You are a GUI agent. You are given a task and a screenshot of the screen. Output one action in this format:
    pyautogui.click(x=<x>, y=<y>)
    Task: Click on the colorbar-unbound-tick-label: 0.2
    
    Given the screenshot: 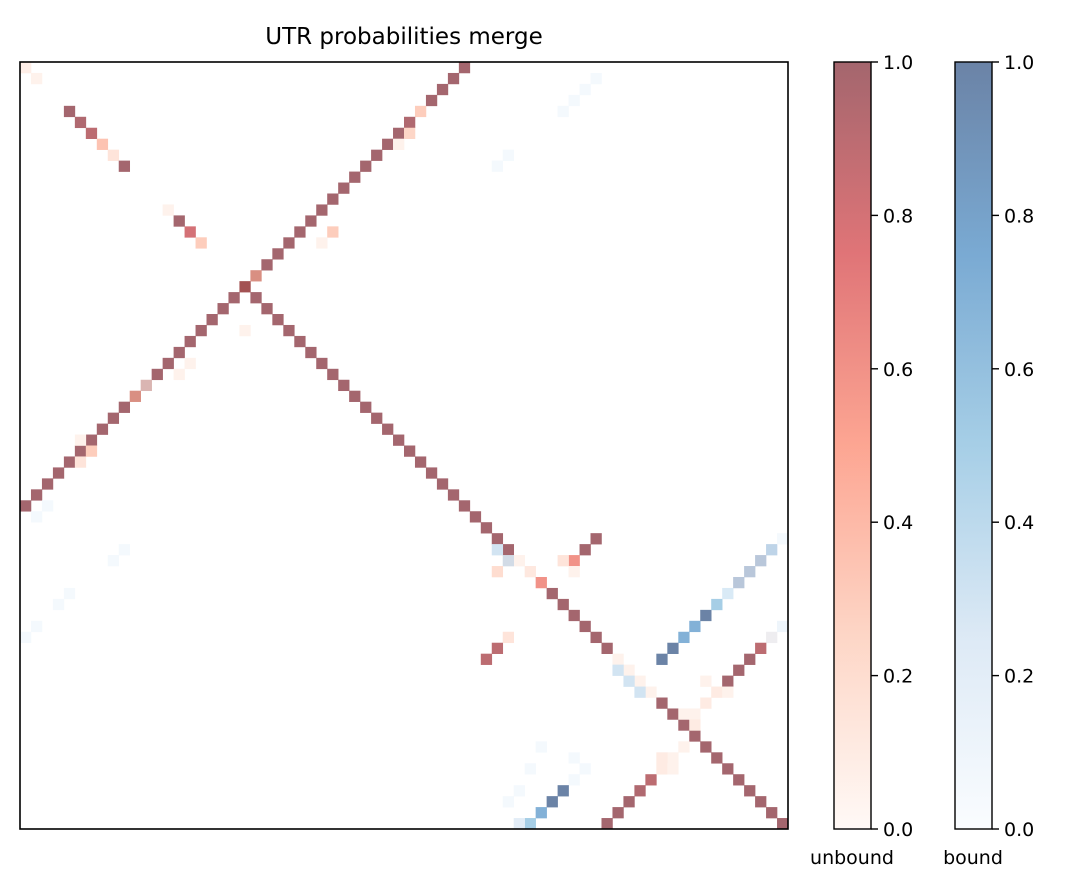 What is the action you would take?
    pyautogui.click(x=898, y=677)
    